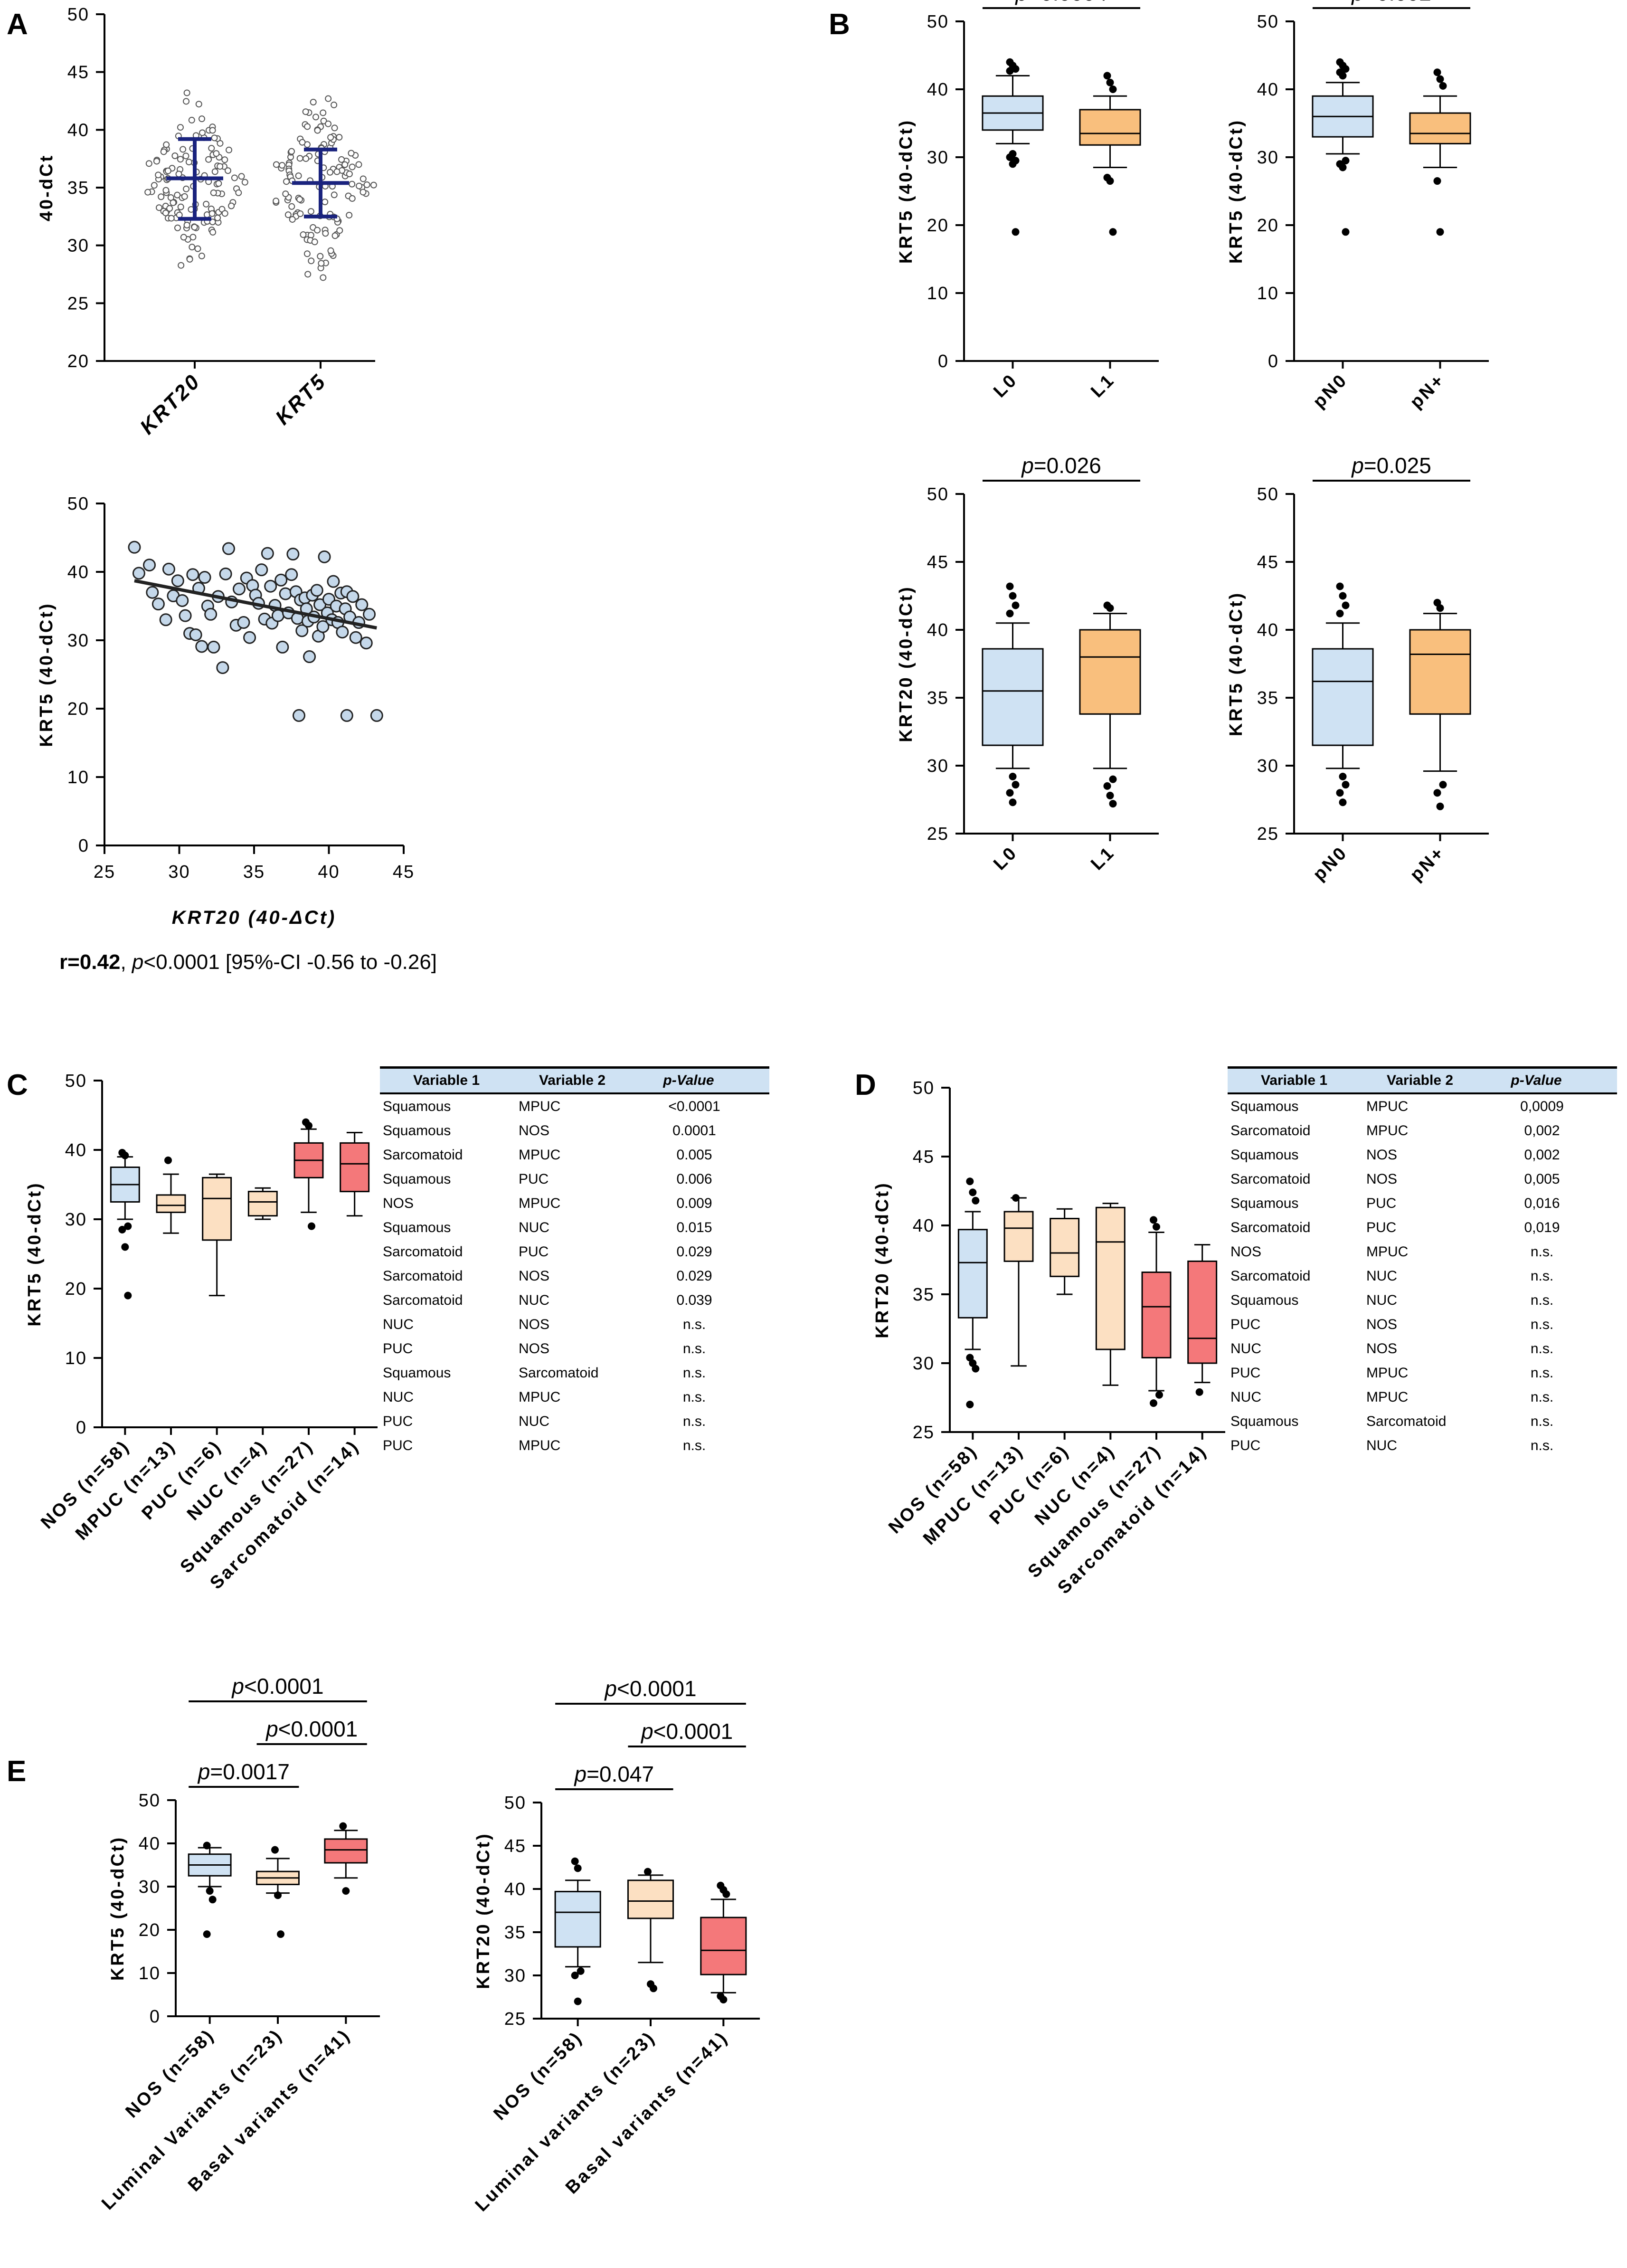 This screenshot has height=2268, width=1627. Describe the element at coordinates (89, 962) in the screenshot. I see `correlation-r: r=0.42` at that location.